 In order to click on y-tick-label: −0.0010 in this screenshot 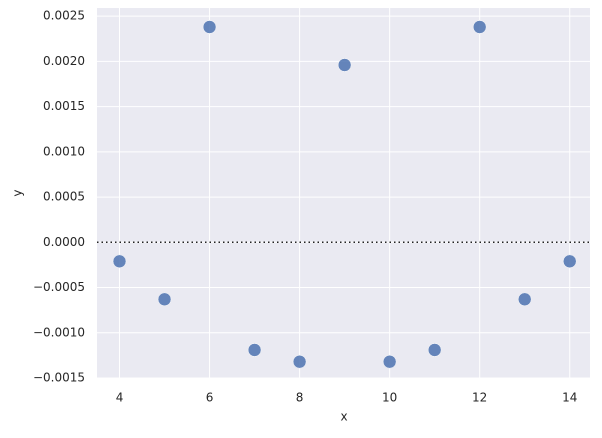, I will do `click(59, 332)`.